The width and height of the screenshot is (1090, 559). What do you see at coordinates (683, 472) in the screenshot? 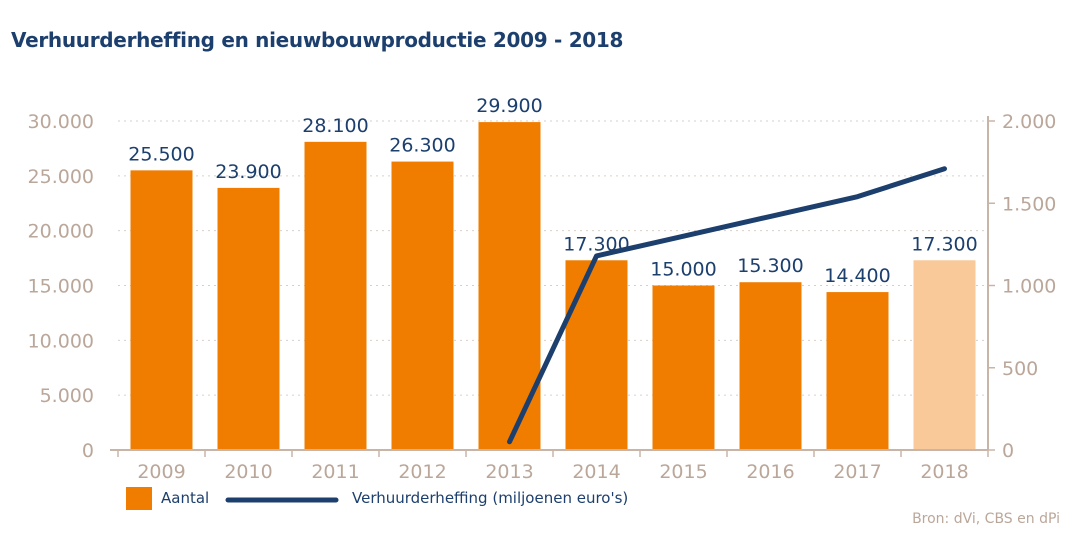
I see `x-tick-label: 2015` at bounding box center [683, 472].